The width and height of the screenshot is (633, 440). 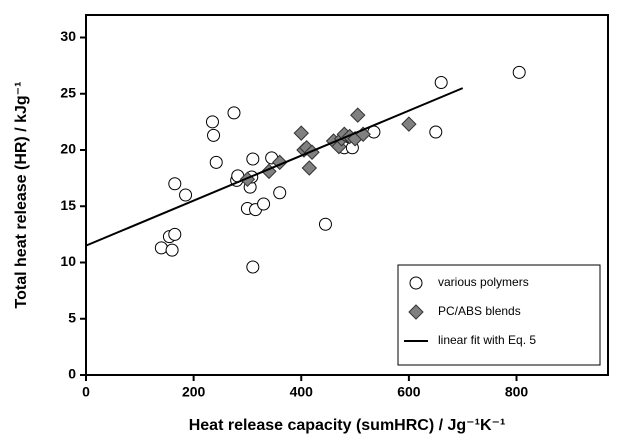 I want to click on x-tick-label: 0, so click(x=86, y=392).